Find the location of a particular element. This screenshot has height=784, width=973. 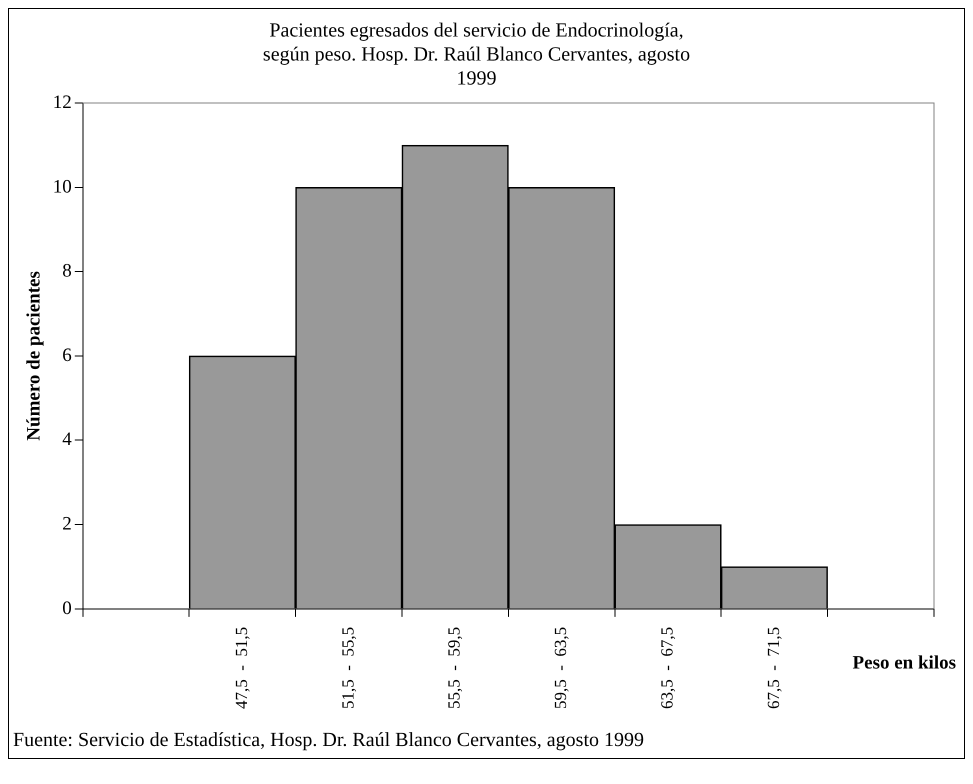

y-tick-label: 4 is located at coordinates (67, 439).